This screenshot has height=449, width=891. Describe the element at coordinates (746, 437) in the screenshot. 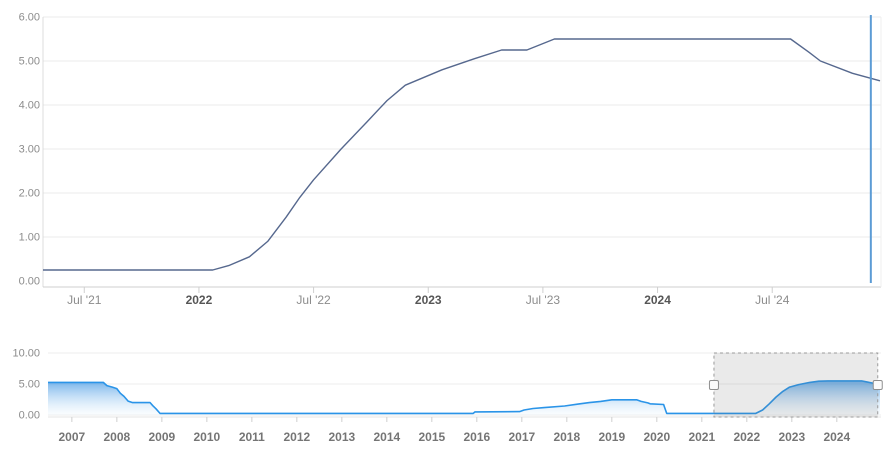

I see `nav-x-axis-label: 2022` at that location.